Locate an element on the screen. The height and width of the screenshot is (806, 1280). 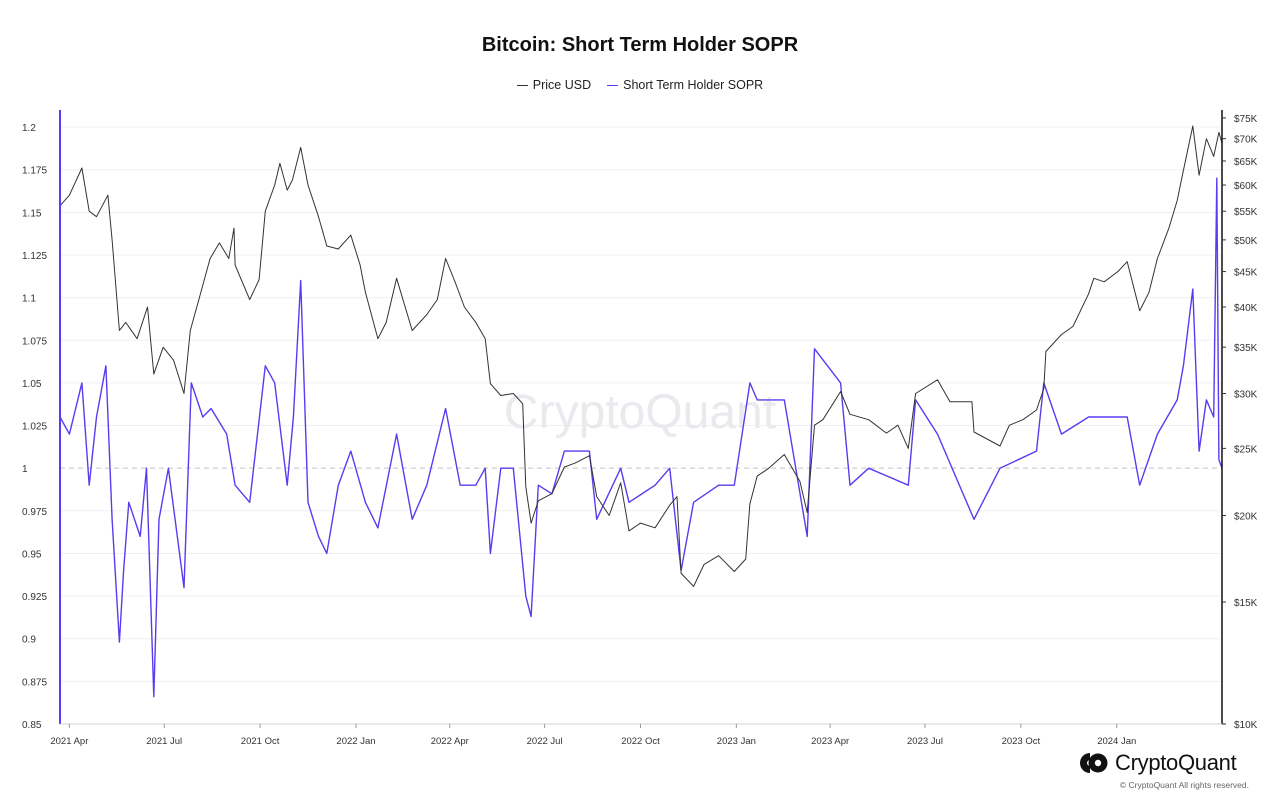
y-right-tick-label: $70K is located at coordinates (1246, 140).